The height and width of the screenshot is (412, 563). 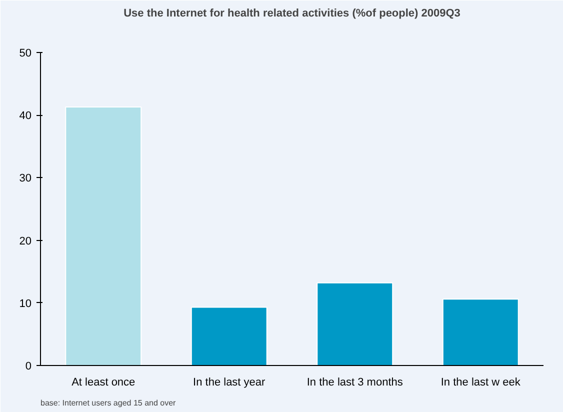 What do you see at coordinates (104, 382) in the screenshot?
I see `x-tick-label: At least once` at bounding box center [104, 382].